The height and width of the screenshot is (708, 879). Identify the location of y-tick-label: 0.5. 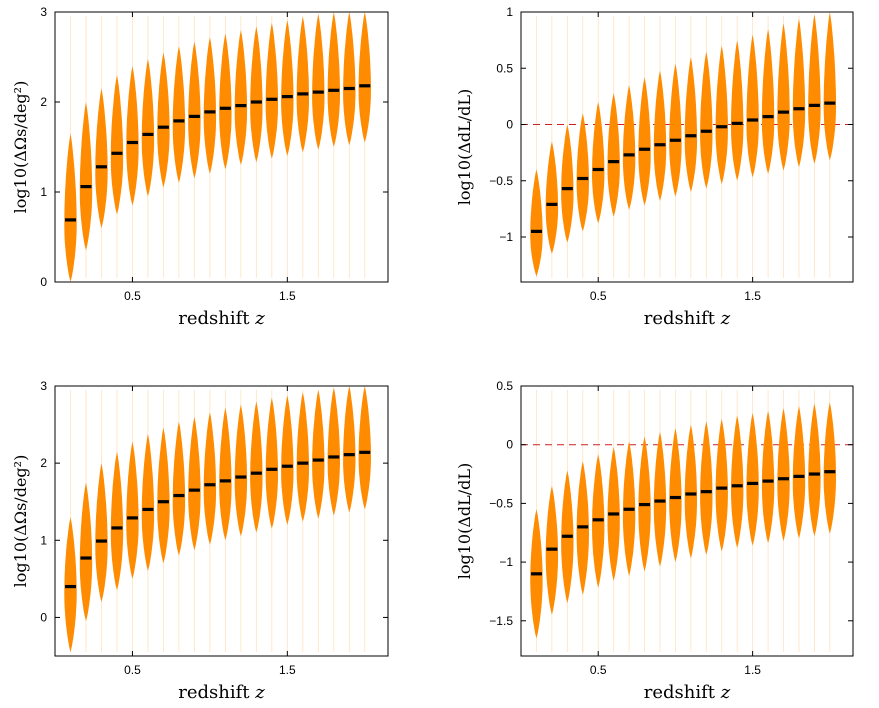
(504, 386).